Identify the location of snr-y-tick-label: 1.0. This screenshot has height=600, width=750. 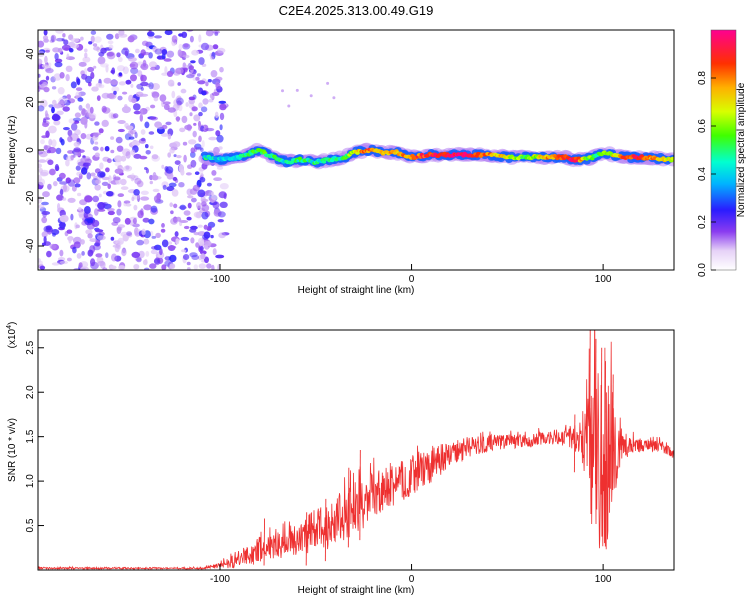
(30, 481).